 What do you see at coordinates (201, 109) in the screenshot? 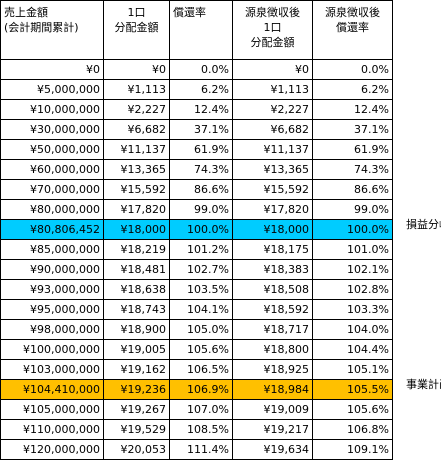
I see `rate-cell: 12.4%` at bounding box center [201, 109].